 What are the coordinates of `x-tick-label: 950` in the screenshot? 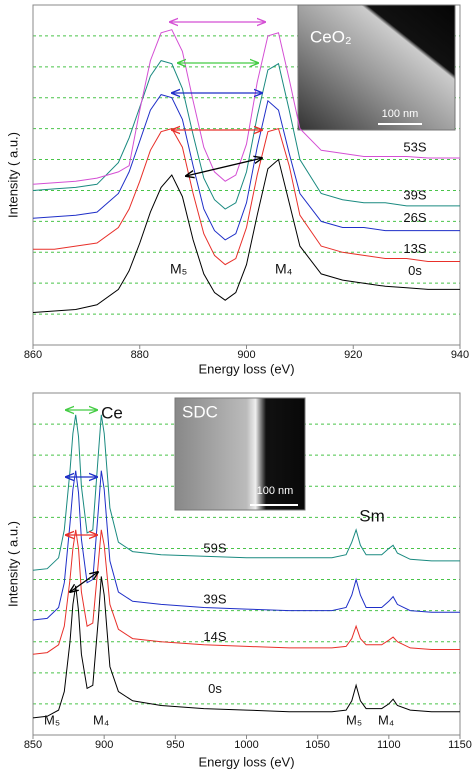 It's located at (175, 745).